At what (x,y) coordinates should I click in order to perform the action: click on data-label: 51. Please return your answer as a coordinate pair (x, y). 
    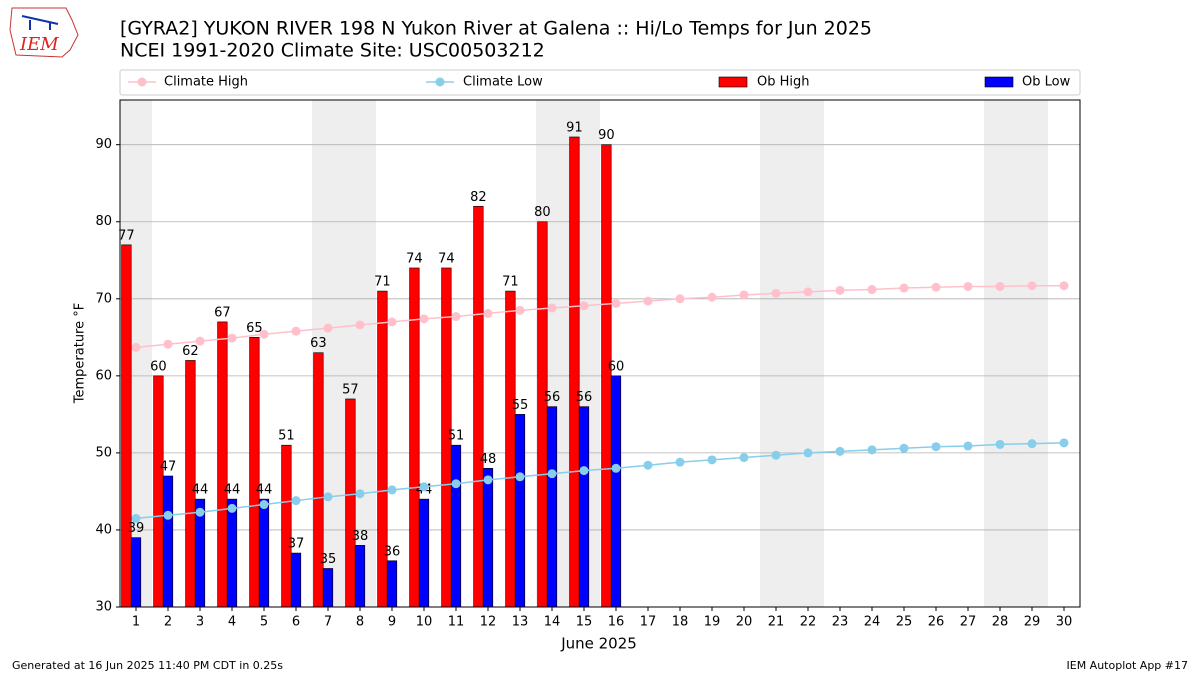
    Looking at the image, I should click on (286, 436).